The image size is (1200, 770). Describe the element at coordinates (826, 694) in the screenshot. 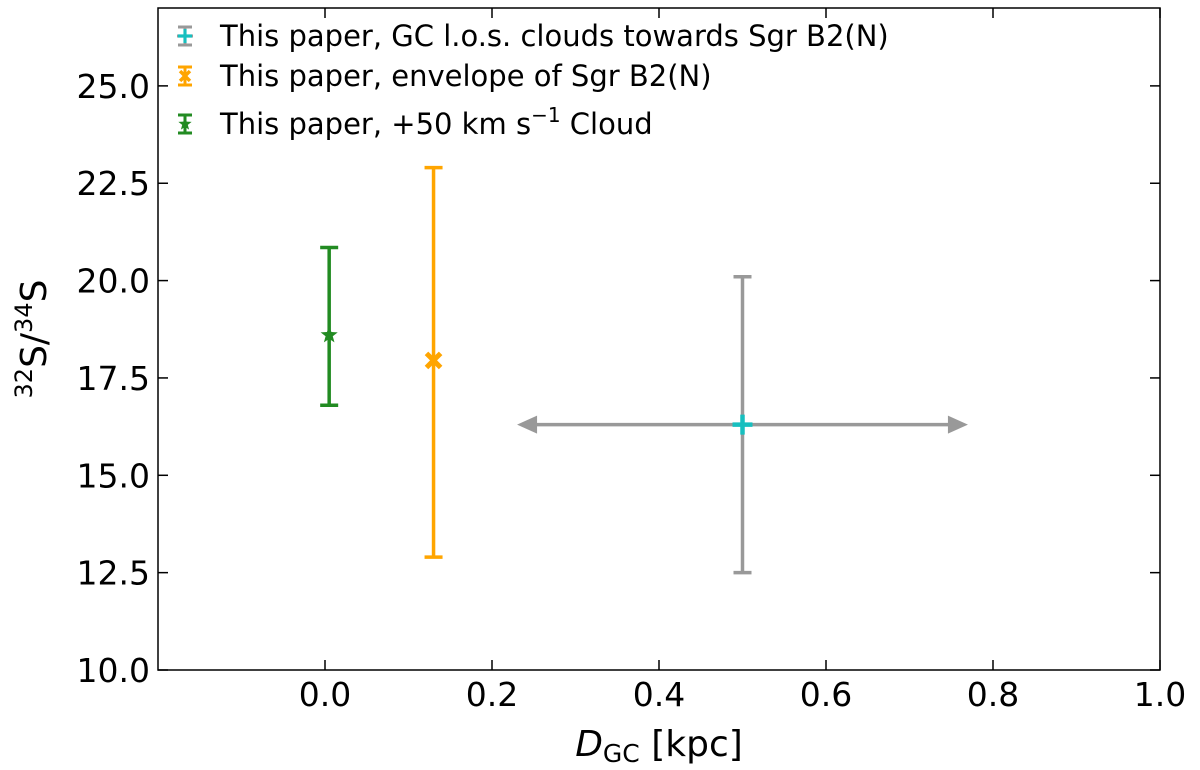

I see `x-tick-label: 0.6` at that location.